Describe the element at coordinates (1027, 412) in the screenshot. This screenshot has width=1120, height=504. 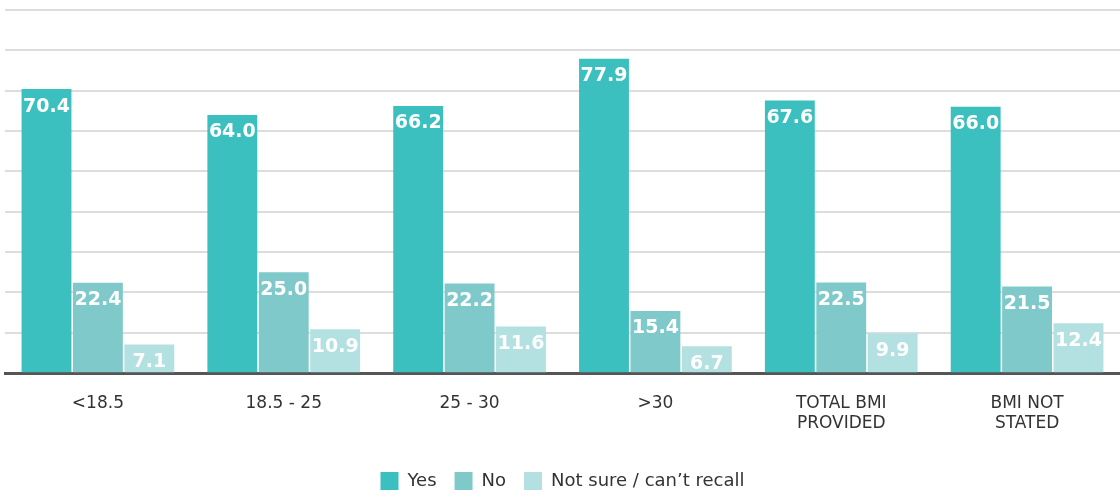
I see `x-tick-label: BMI NOT STATED` at that location.